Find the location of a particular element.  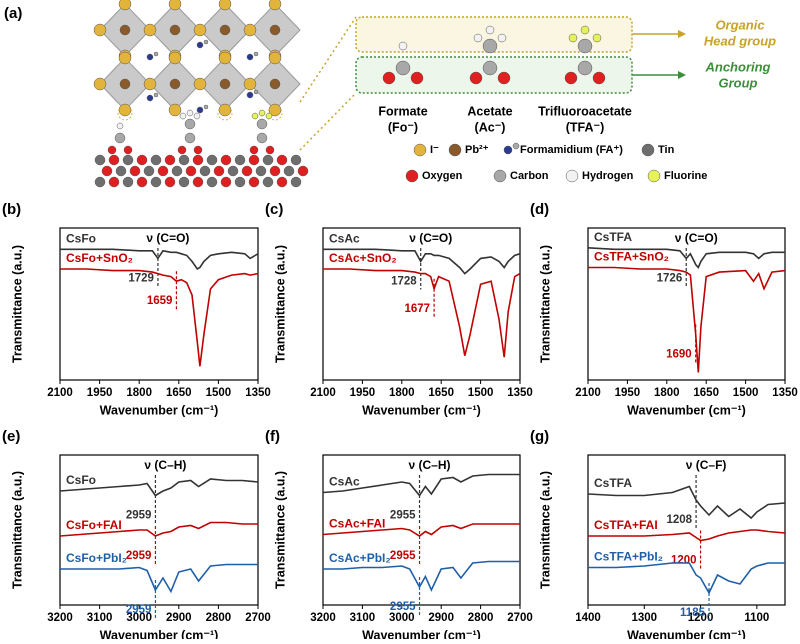

series-name: CsAc+PbI₂ is located at coordinates (360, 558).